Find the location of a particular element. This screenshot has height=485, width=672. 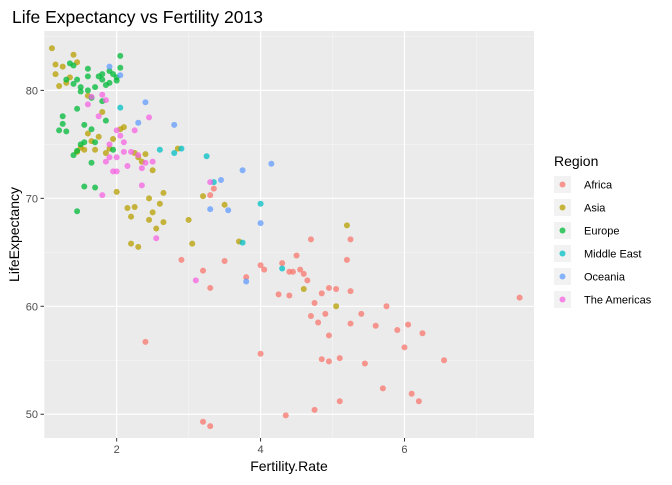

legend-label: Asia is located at coordinates (595, 209).